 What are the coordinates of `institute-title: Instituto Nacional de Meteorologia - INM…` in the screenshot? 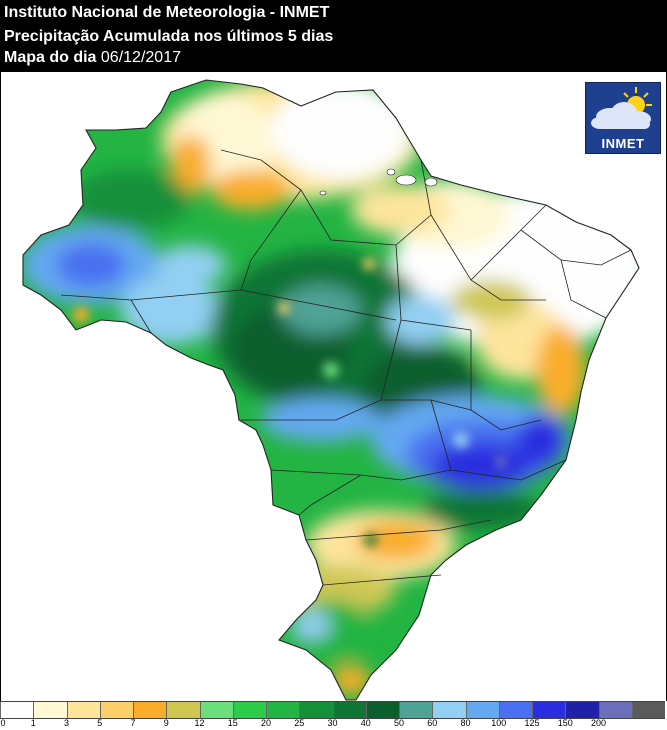 It's located at (167, 12).